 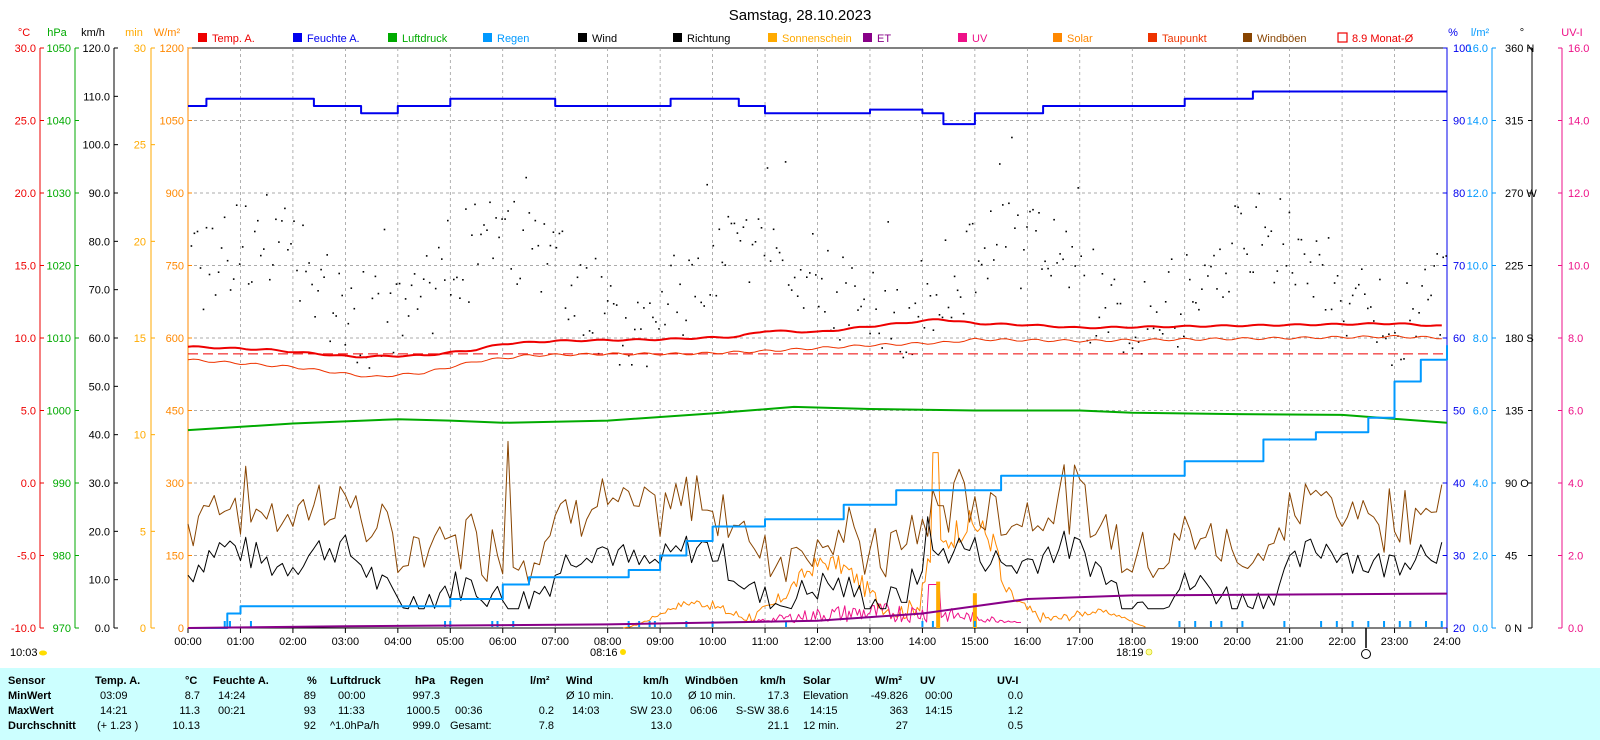 I want to click on solar-avg: 27, so click(x=901, y=726).